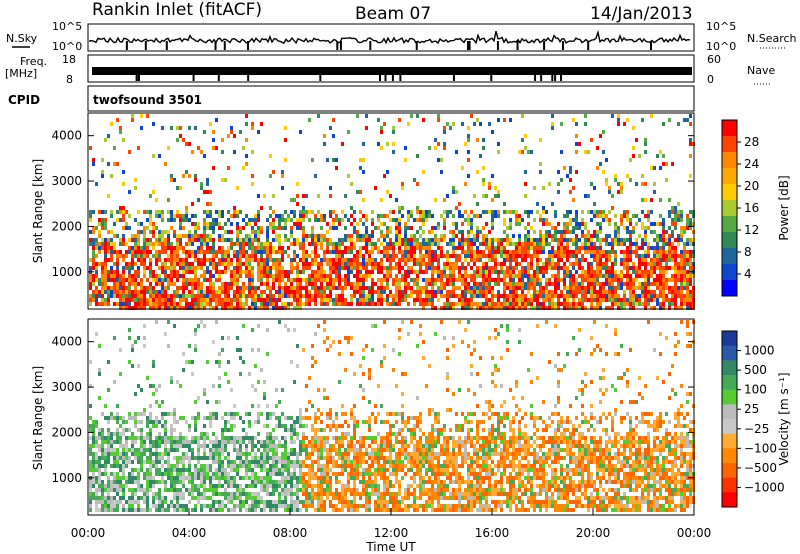  I want to click on velocity-colorbar-label: Velocity [m s⁻¹], so click(784, 418).